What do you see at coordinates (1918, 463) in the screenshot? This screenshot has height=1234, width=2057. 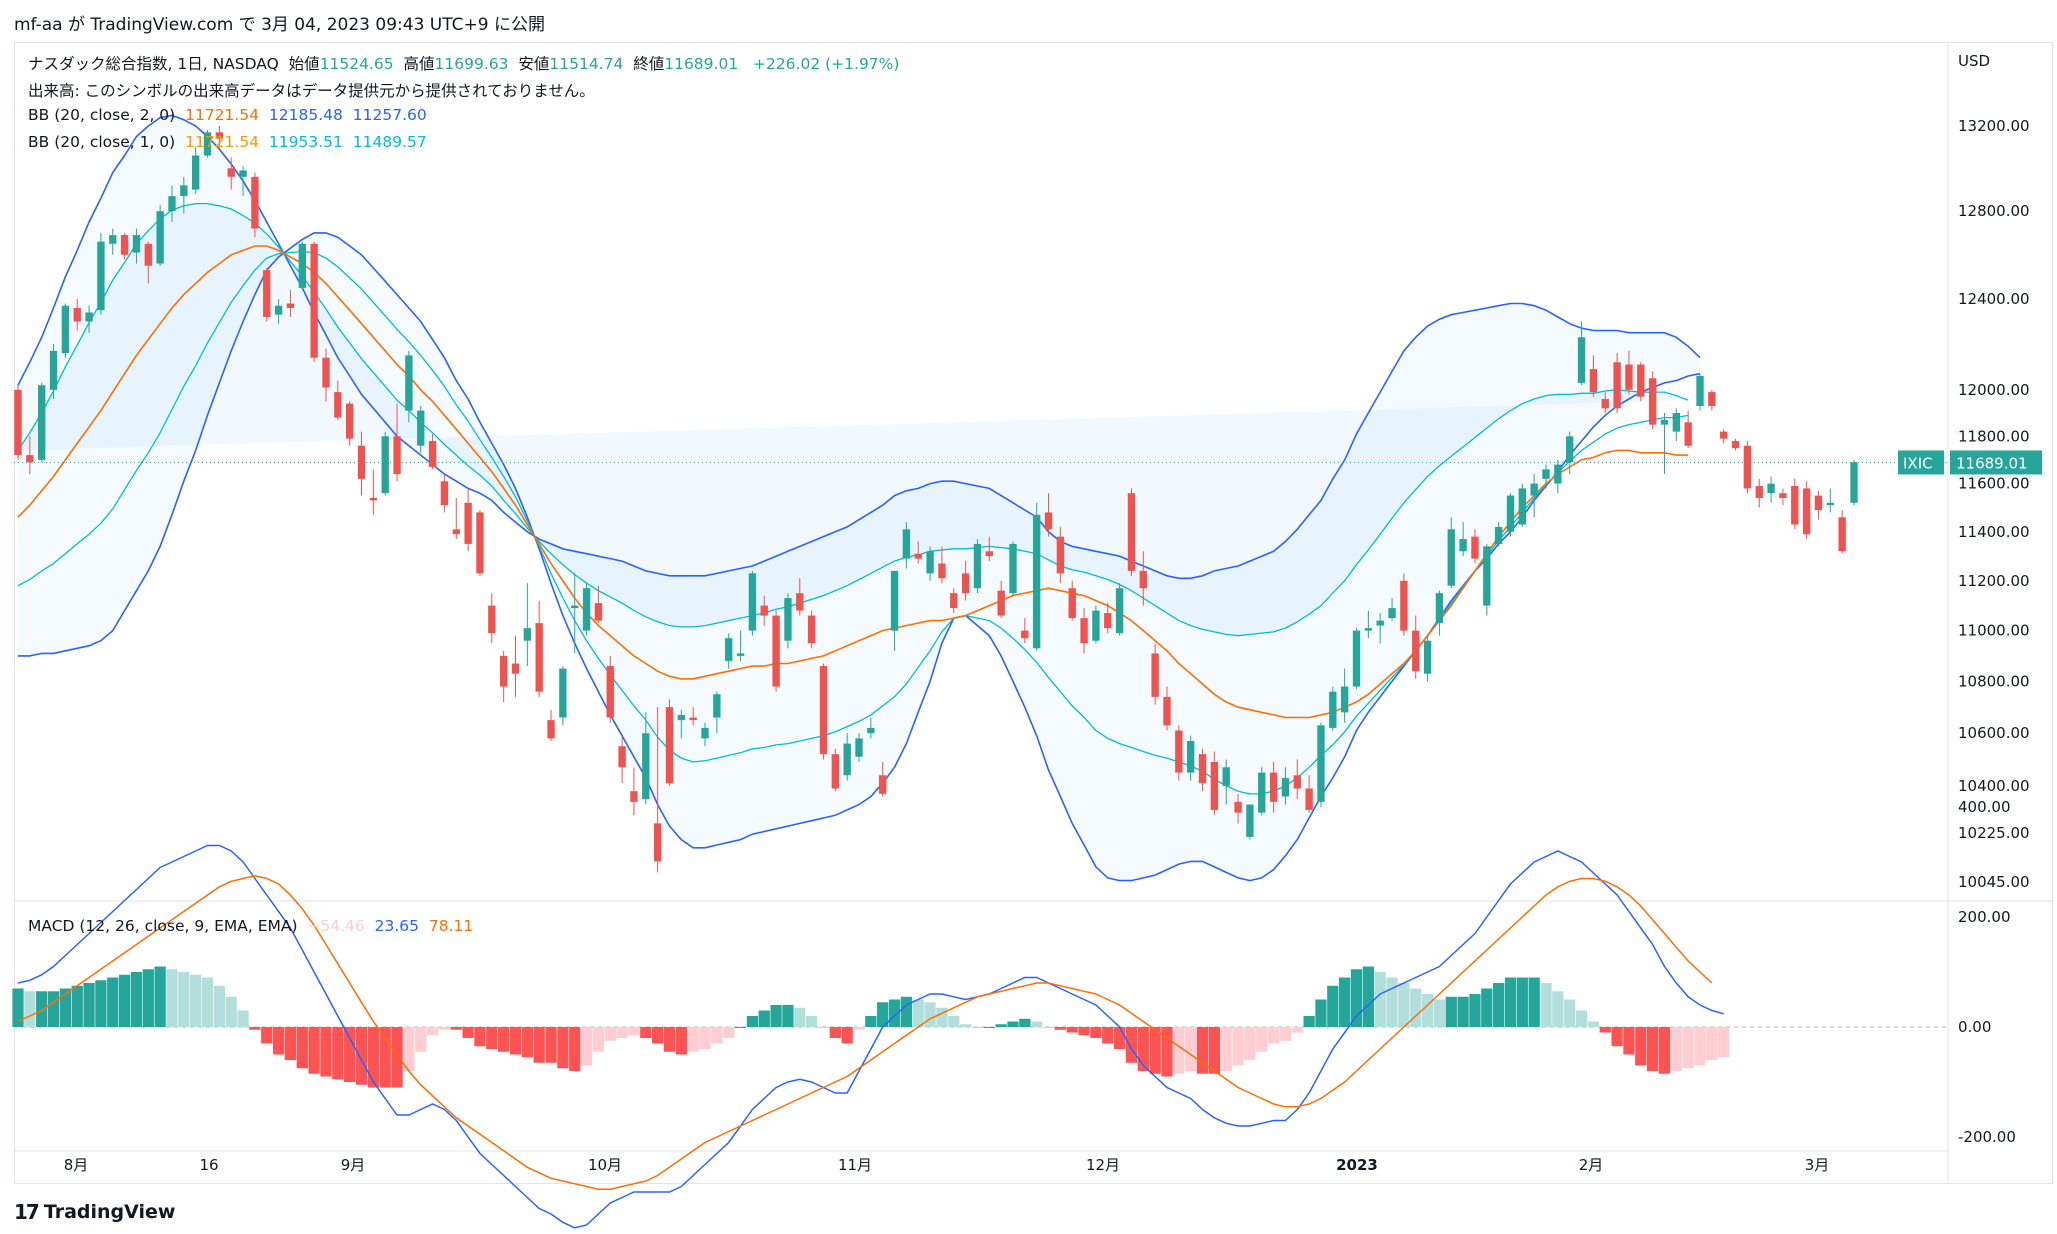 I see `symbol-tag: IXIC` at bounding box center [1918, 463].